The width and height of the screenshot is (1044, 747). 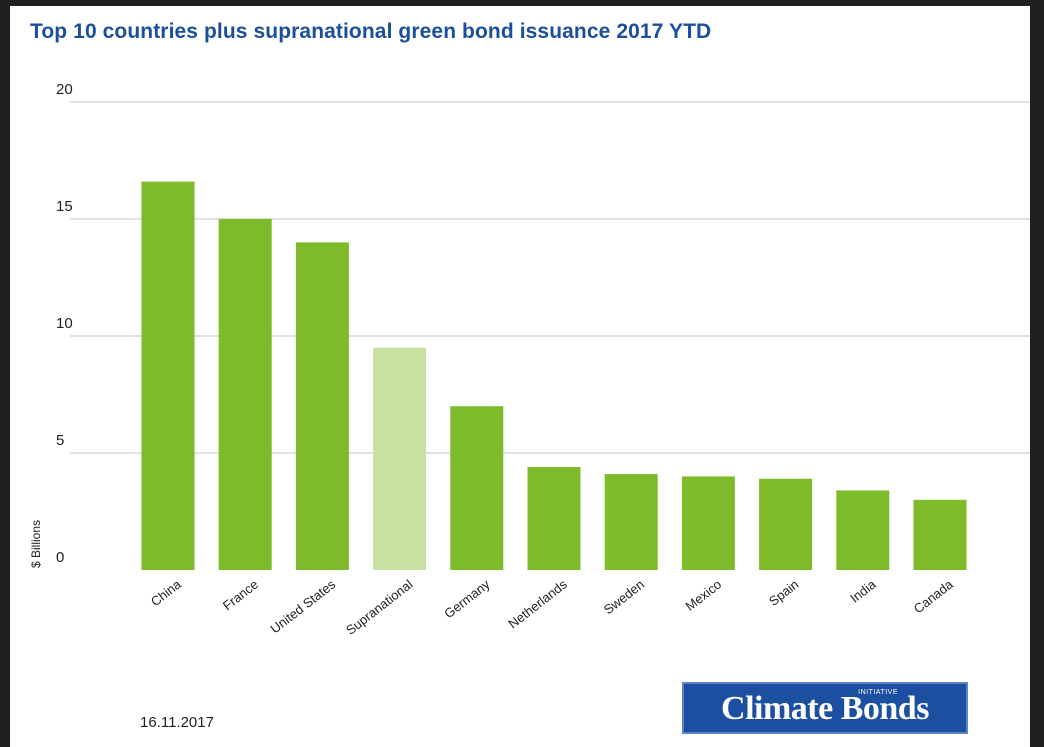 I want to click on x-tick-label: Supranational, so click(x=379, y=606).